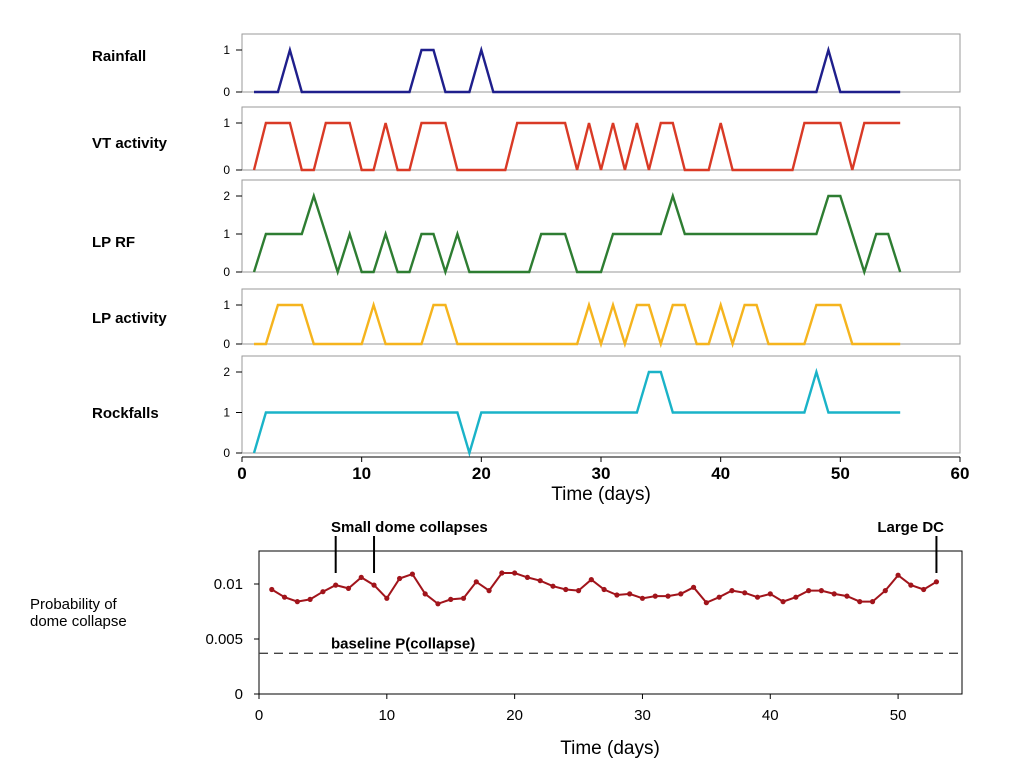 The width and height of the screenshot is (1024, 768). What do you see at coordinates (403, 643) in the screenshot?
I see `baseline-label: baseline P(collapse)` at bounding box center [403, 643].